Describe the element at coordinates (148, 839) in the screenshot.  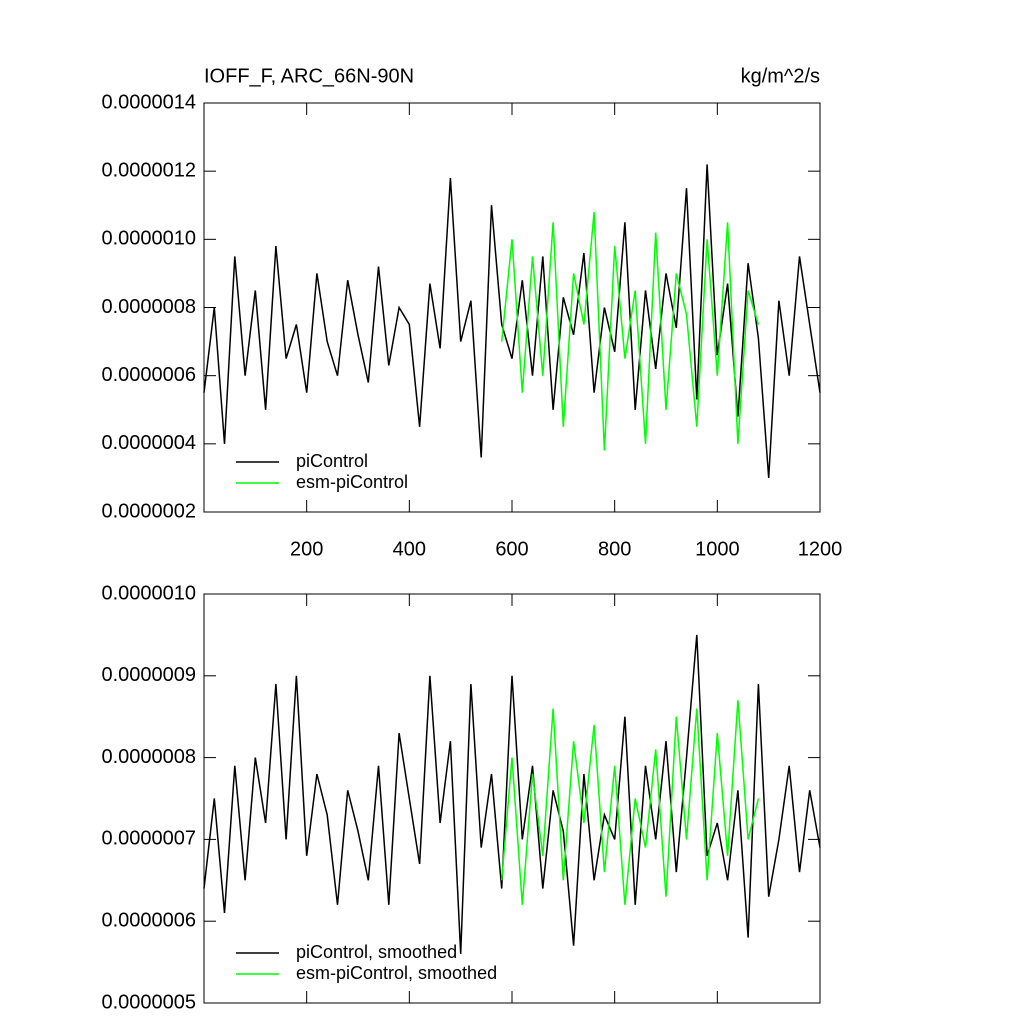
I see `y-tick-label: 0.0000007` at that location.